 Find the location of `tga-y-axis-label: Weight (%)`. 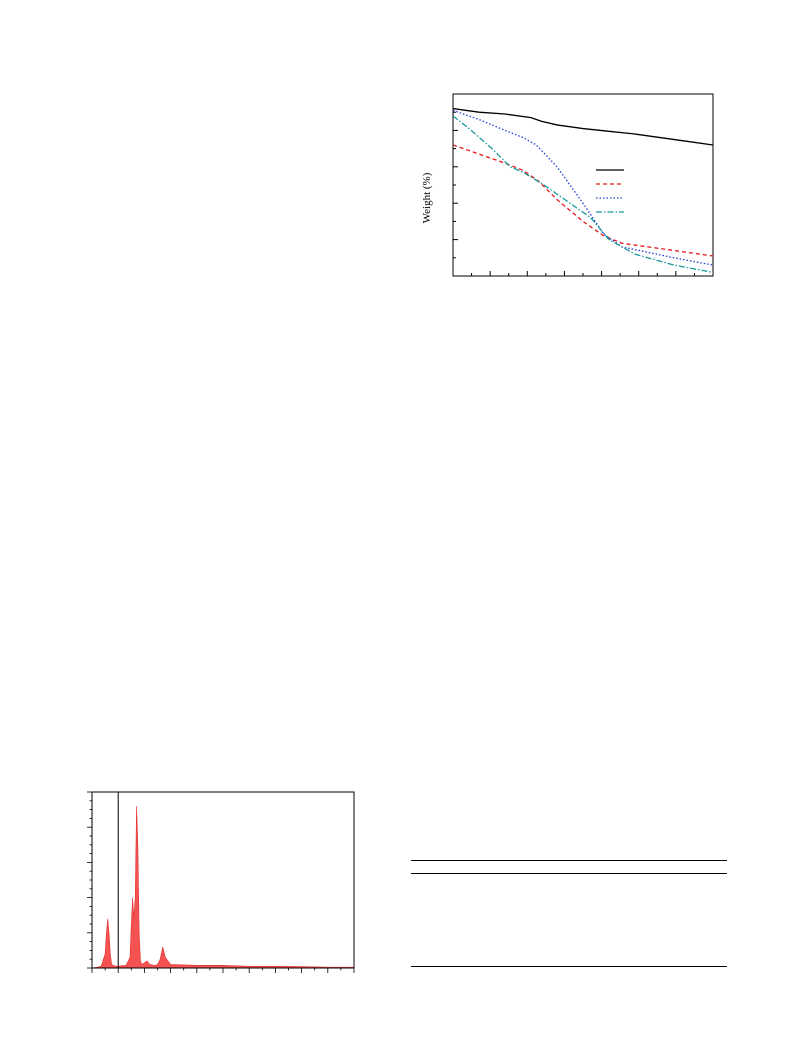

tga-y-axis-label: Weight (%) is located at coordinates (427, 197).